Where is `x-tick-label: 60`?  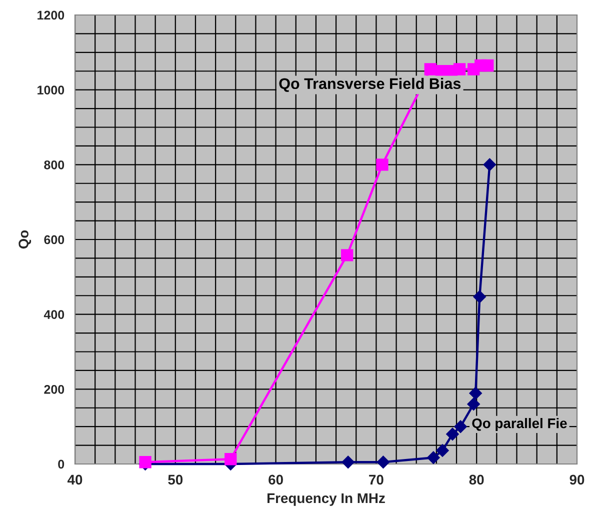
x-tick-label: 60 is located at coordinates (275, 479).